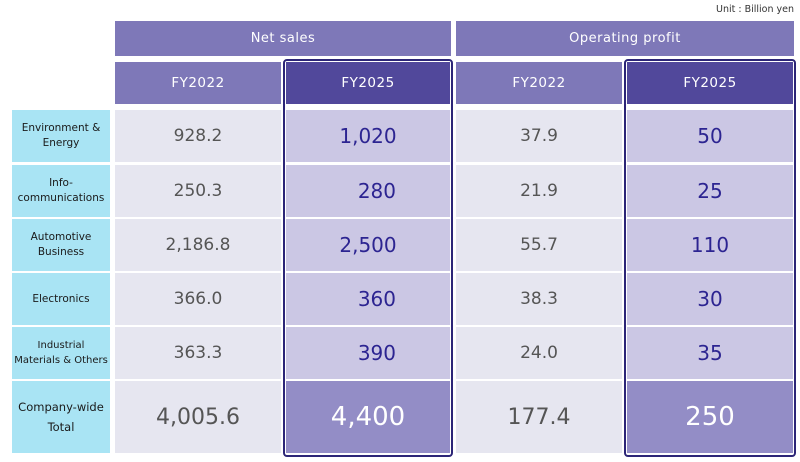 This screenshot has width=800, height=462. Describe the element at coordinates (710, 417) in the screenshot. I see `total-operating-profit-fy2025-value: 250` at that location.